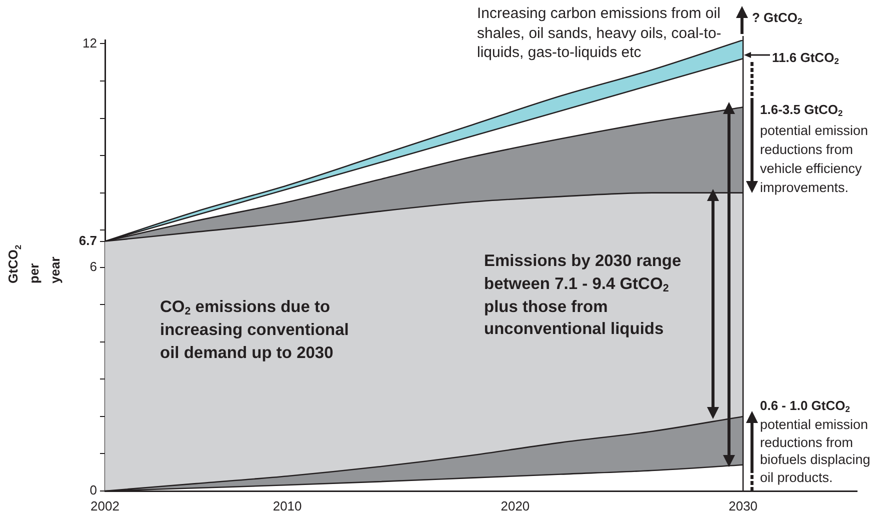 This screenshot has width=892, height=526. Describe the element at coordinates (815, 159) in the screenshot. I see `annotation: potential emission reductions from vehicle efficiency improvements.` at that location.